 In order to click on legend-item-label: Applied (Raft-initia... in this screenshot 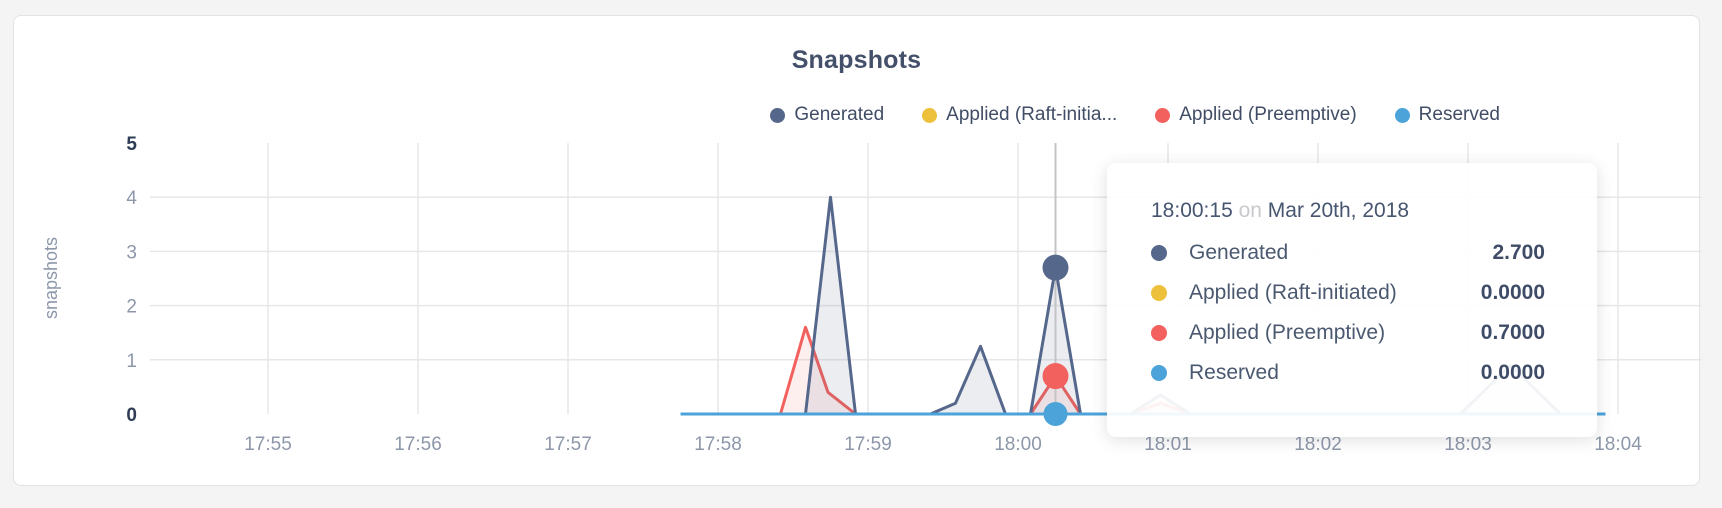, I will do `click(1032, 114)`.